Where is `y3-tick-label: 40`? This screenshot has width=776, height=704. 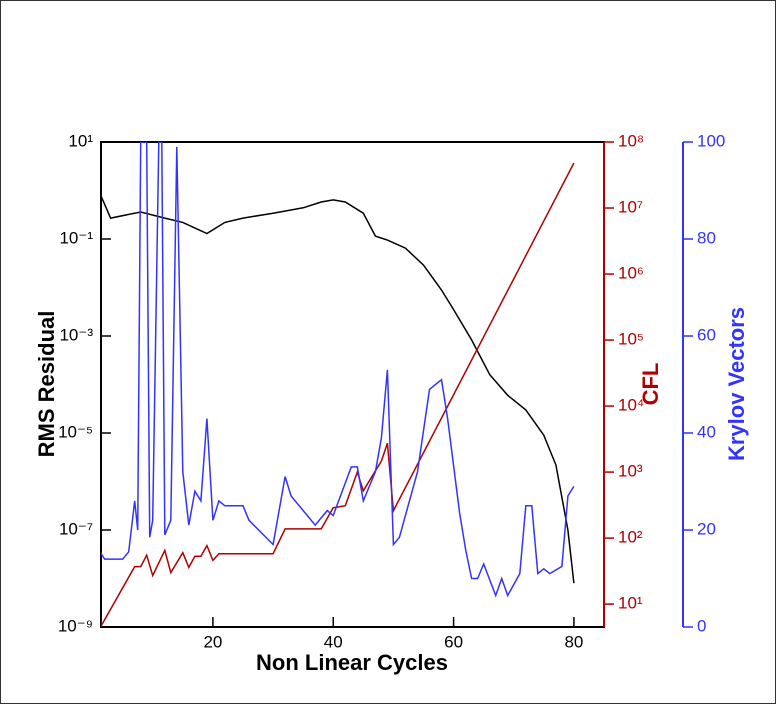 y3-tick-label: 40 is located at coordinates (706, 431).